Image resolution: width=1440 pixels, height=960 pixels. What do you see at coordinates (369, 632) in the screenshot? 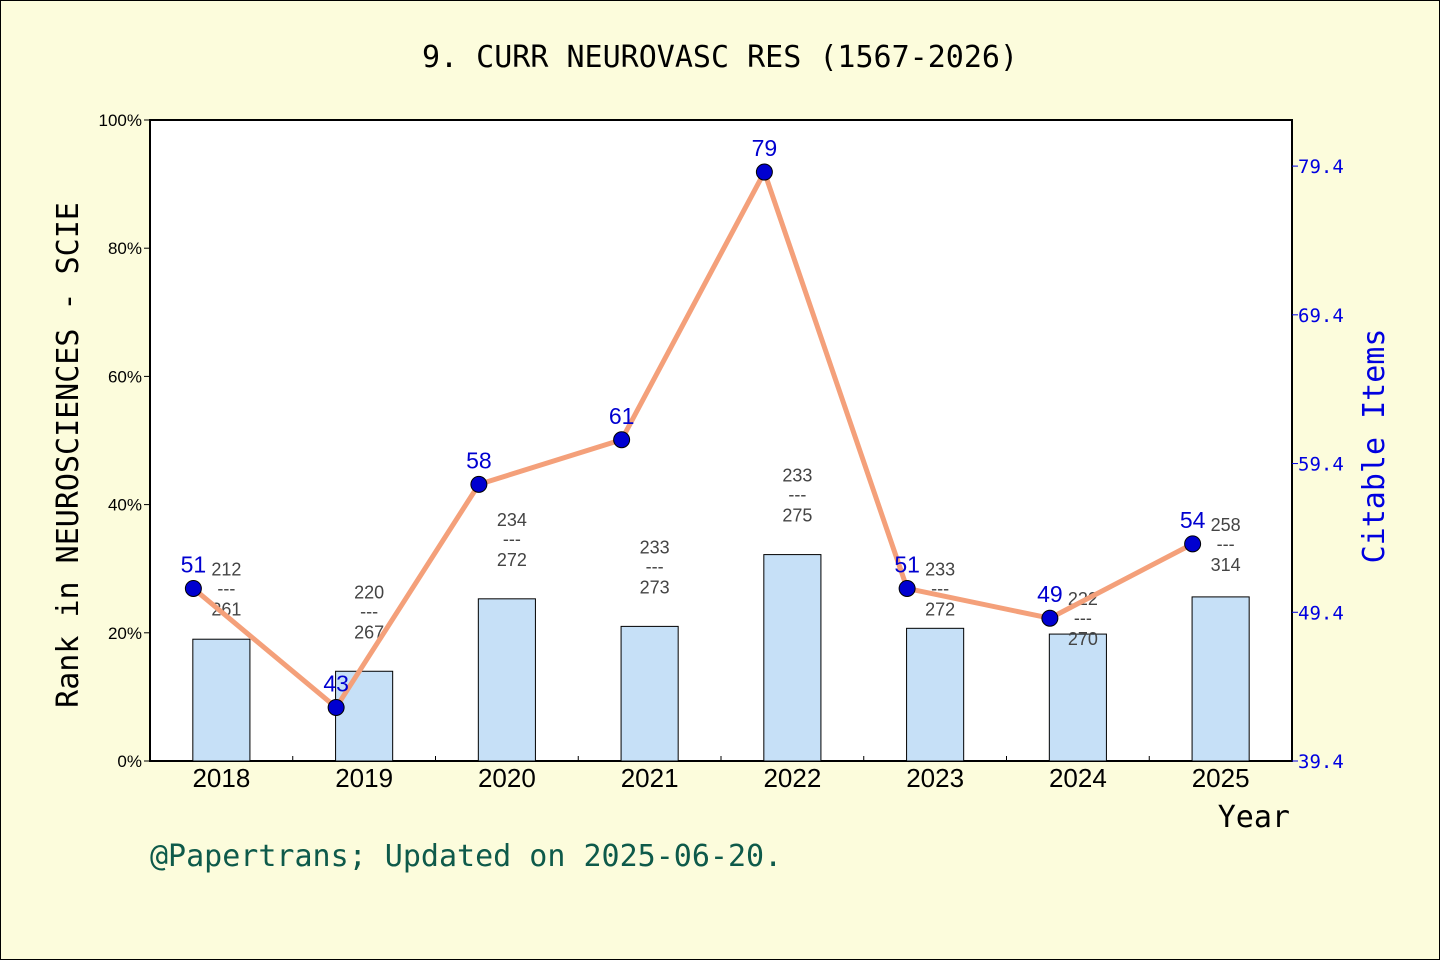
I see `total-label-2019: 267` at bounding box center [369, 632].